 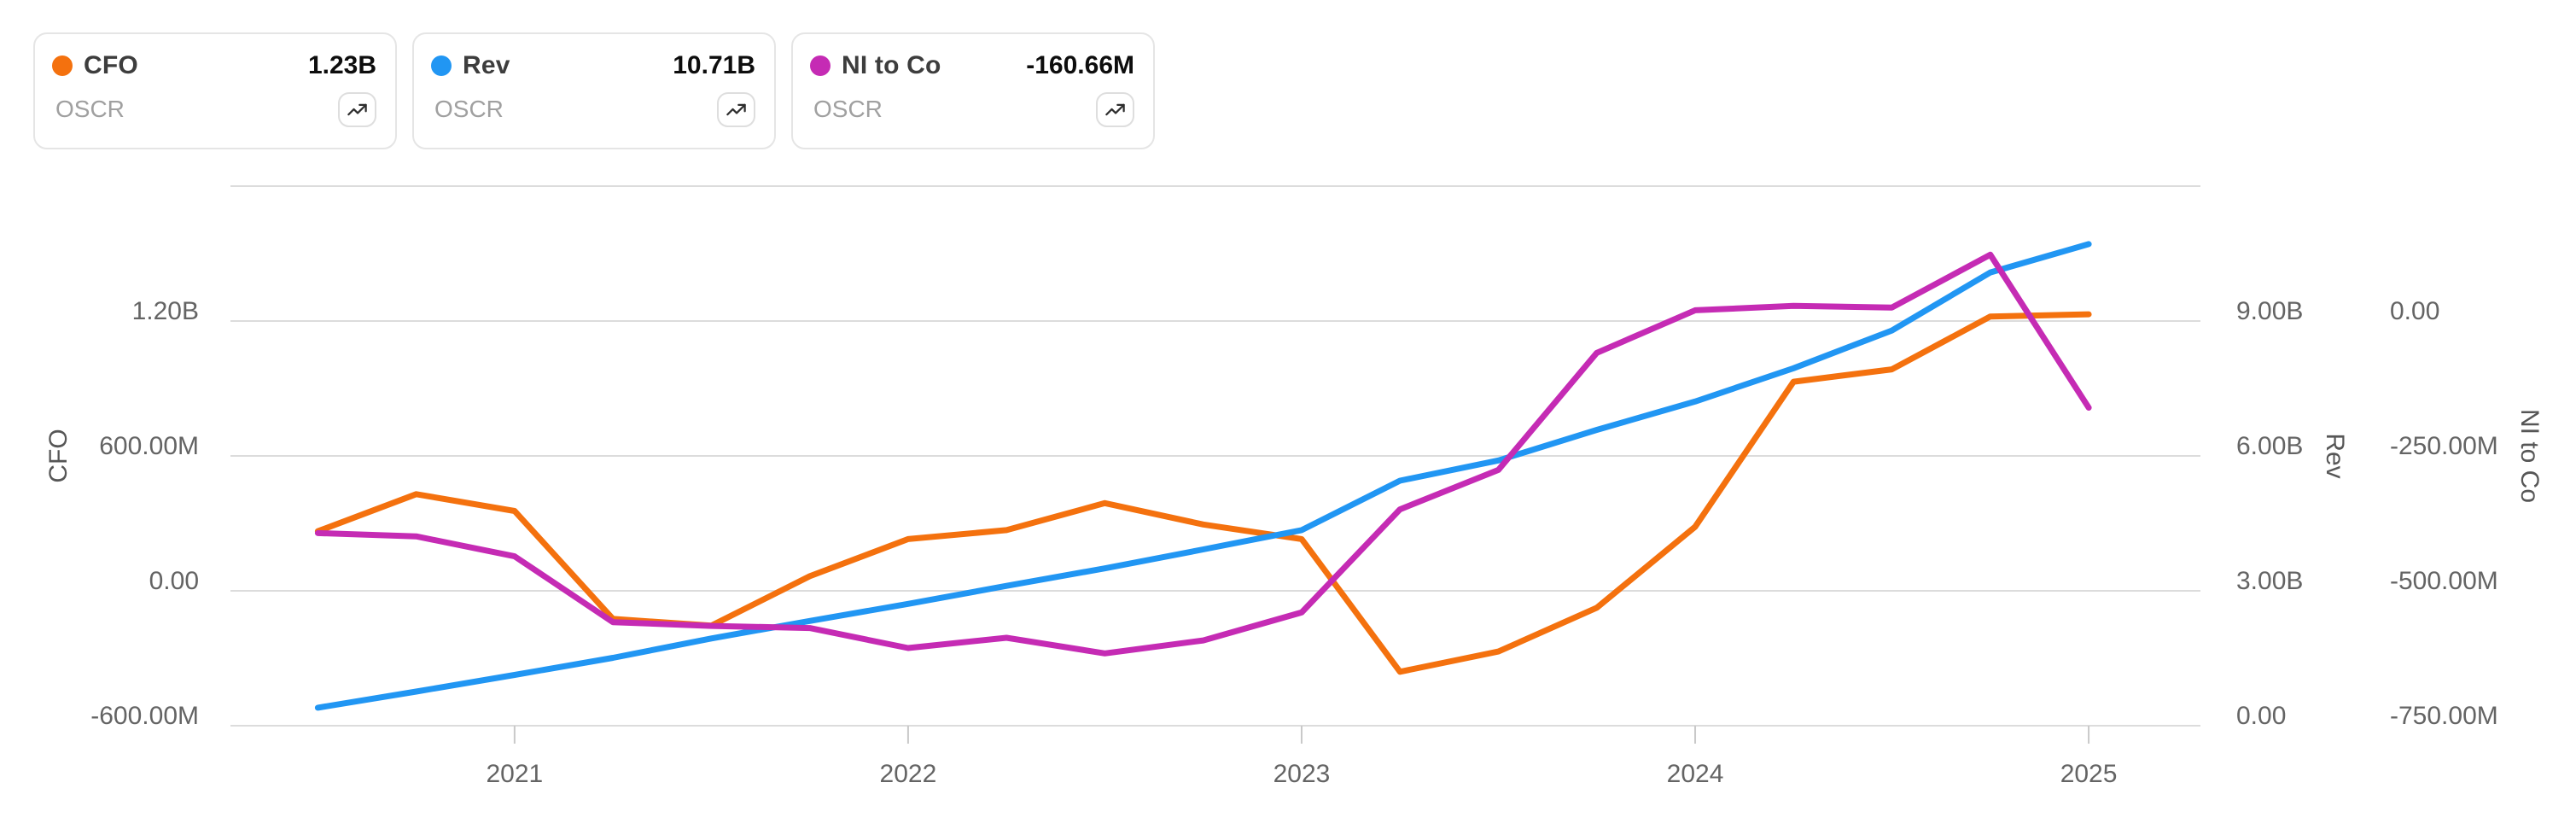 I want to click on ni-axis-tick-label: -500.00M, so click(x=2444, y=581).